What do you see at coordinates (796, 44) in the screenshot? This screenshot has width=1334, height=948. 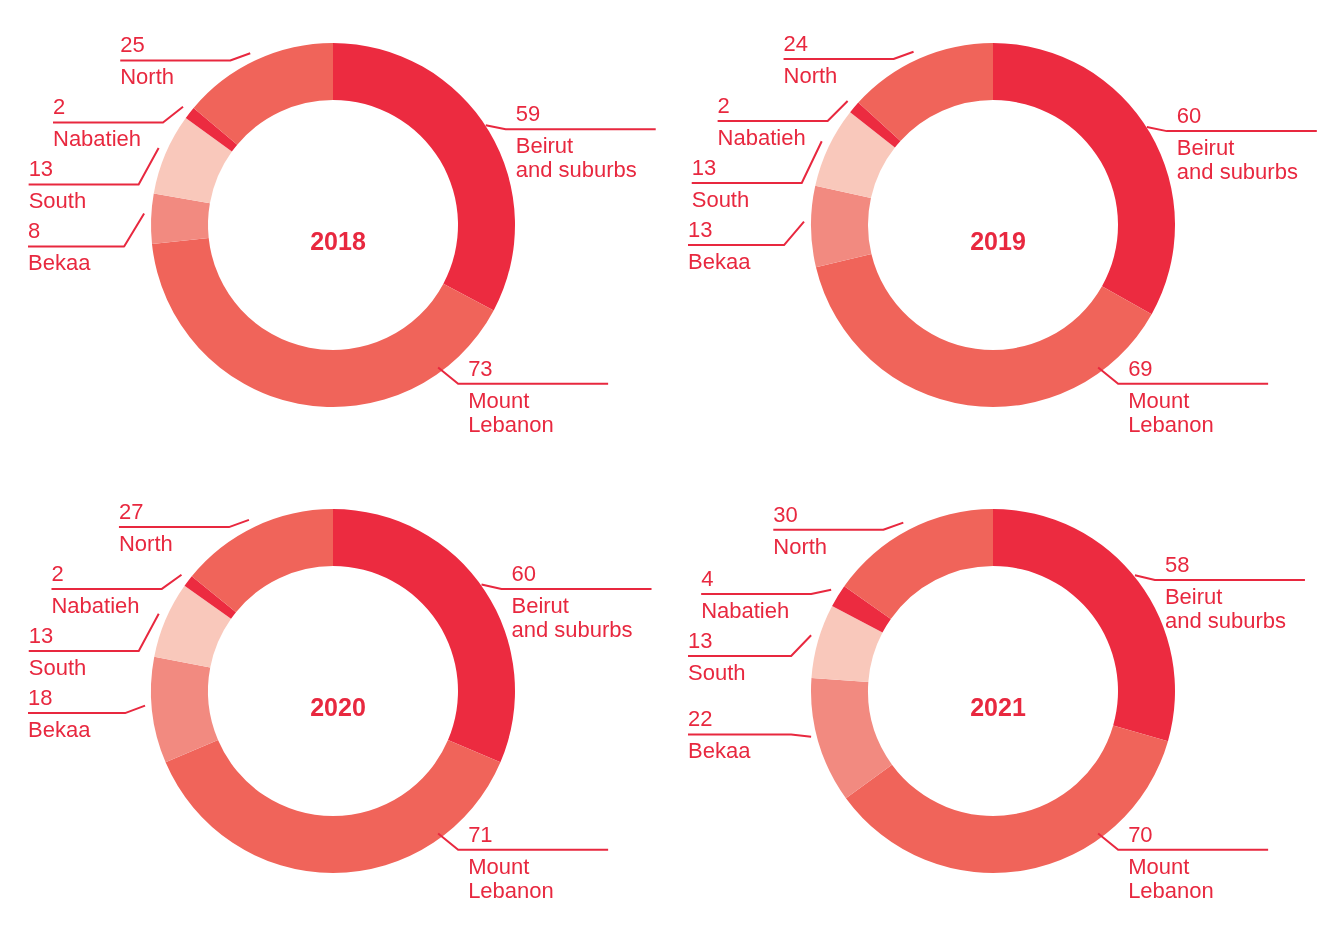 I see `data-label: 24` at bounding box center [796, 44].